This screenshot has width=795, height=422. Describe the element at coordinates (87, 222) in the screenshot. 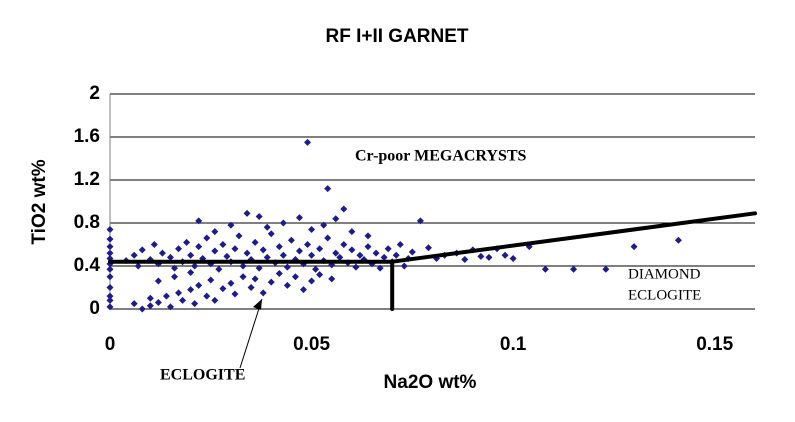

I see `y-tick-label: 0.8` at that location.